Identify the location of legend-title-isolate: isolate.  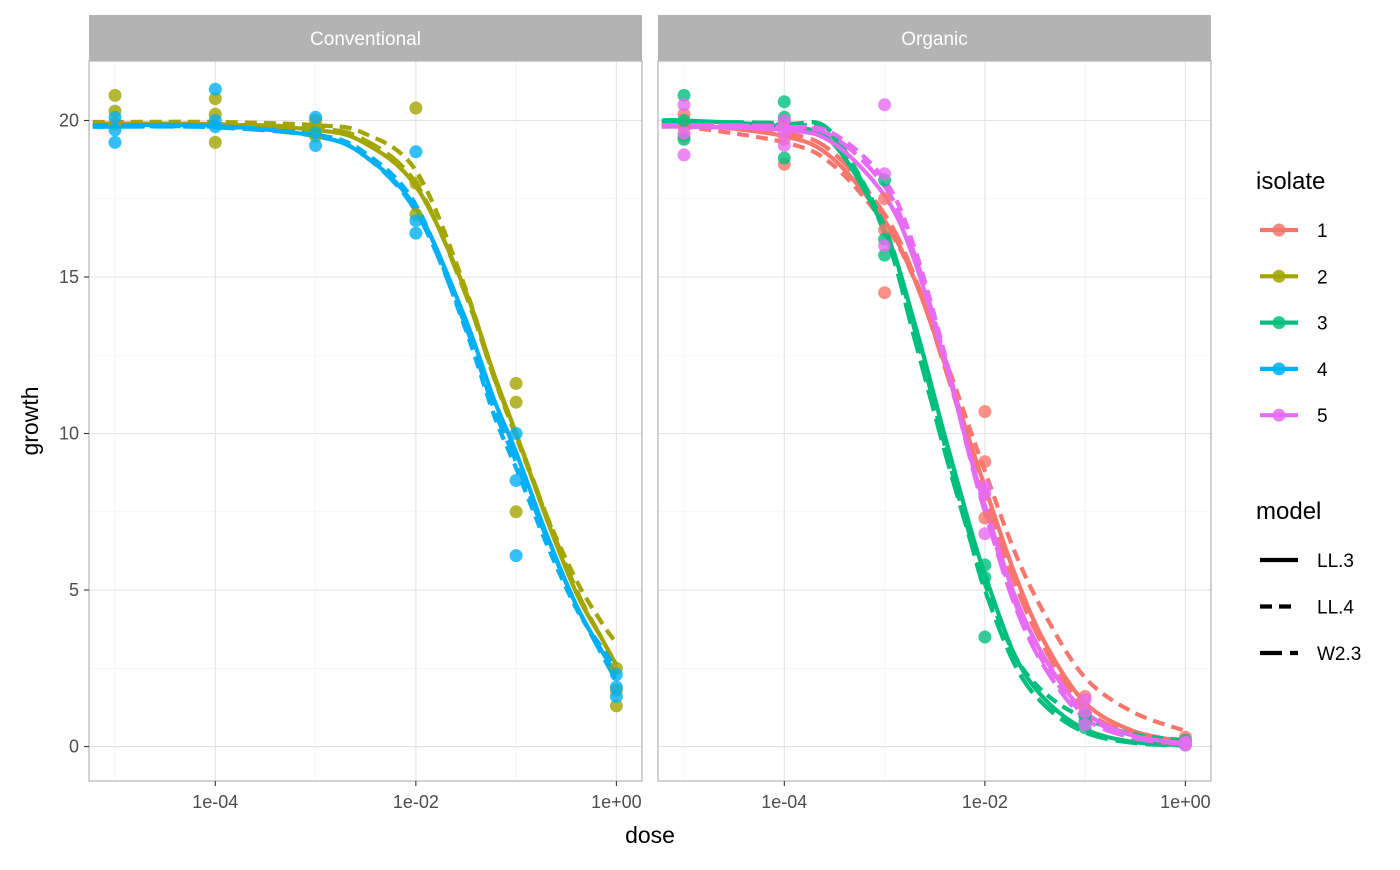
(1290, 181).